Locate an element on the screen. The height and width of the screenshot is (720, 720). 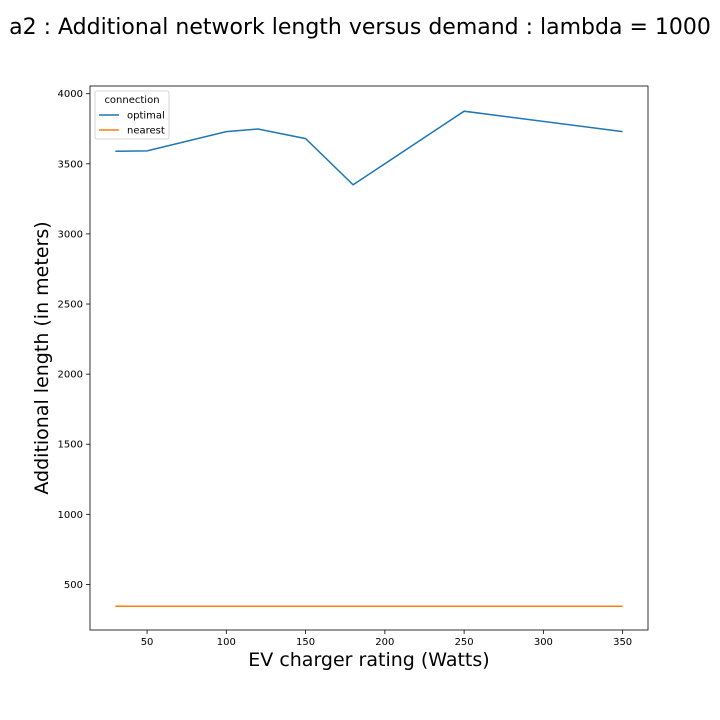
x-tick-label: 50 is located at coordinates (147, 642).